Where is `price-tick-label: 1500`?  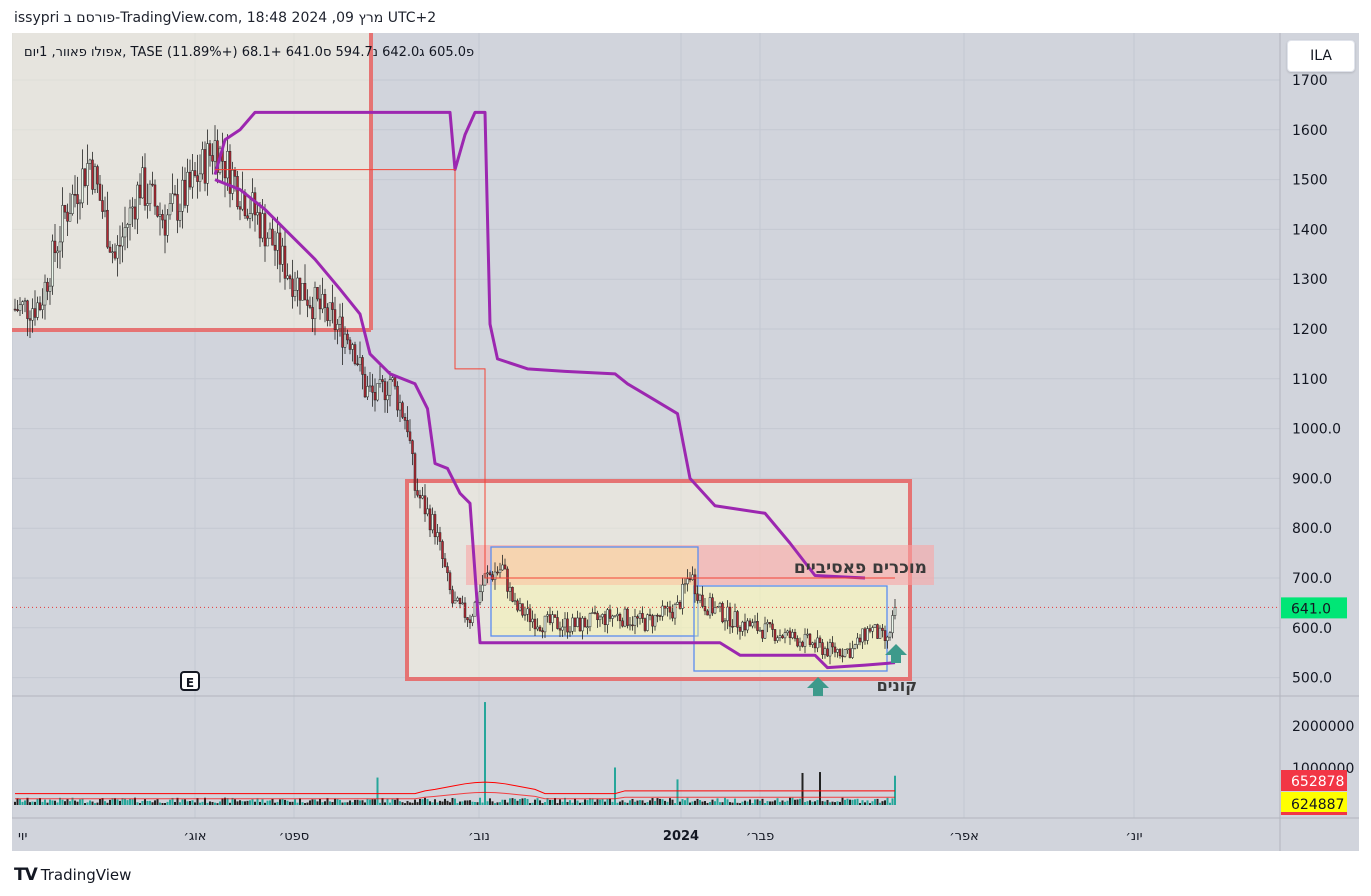 price-tick-label: 1500 is located at coordinates (1310, 181).